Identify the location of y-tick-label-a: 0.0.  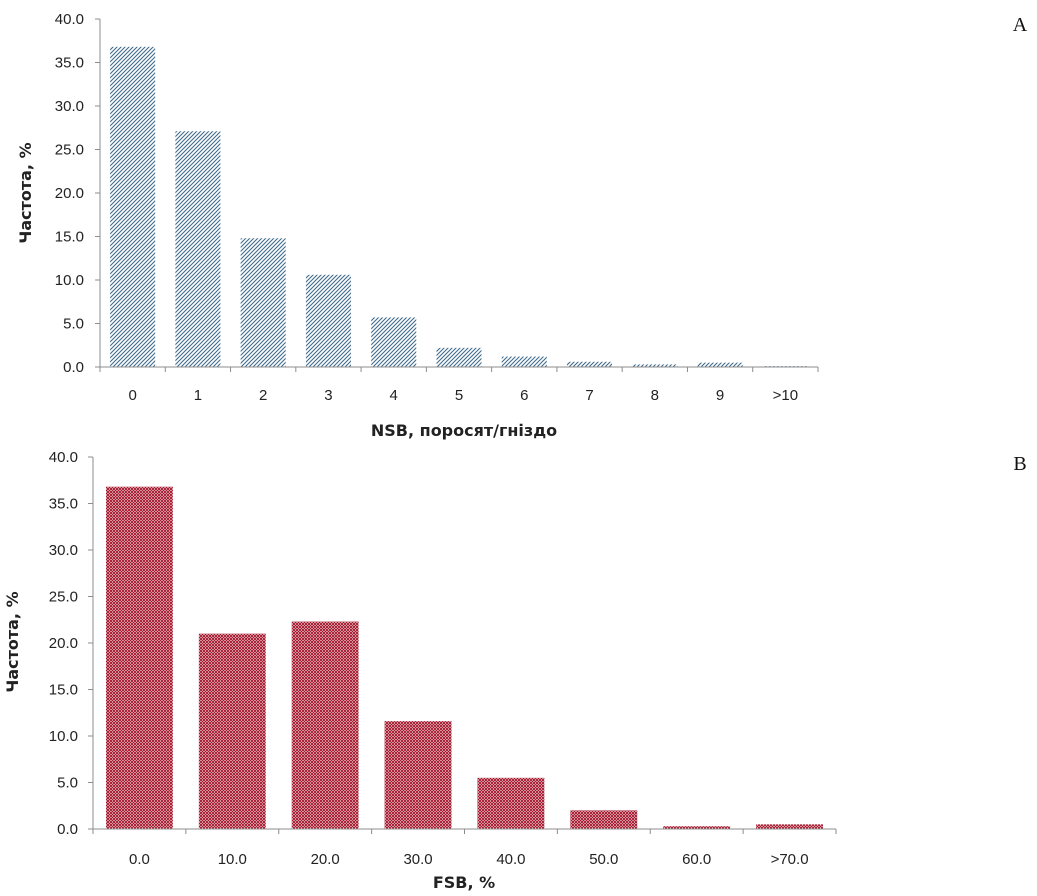
(73, 367).